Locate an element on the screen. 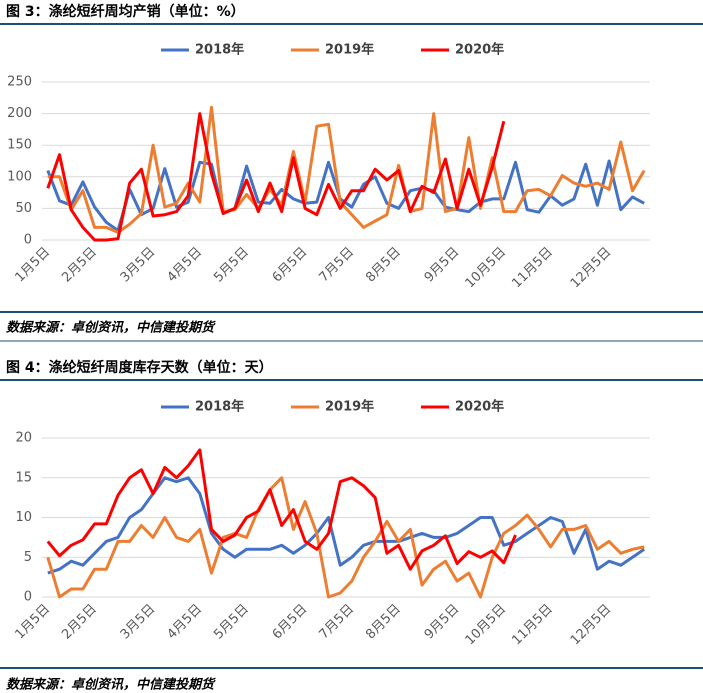 This screenshot has height=693, width=703. chart-title: 图 4：涤纶短纤周度库存天数（单位：天） is located at coordinates (139, 367).